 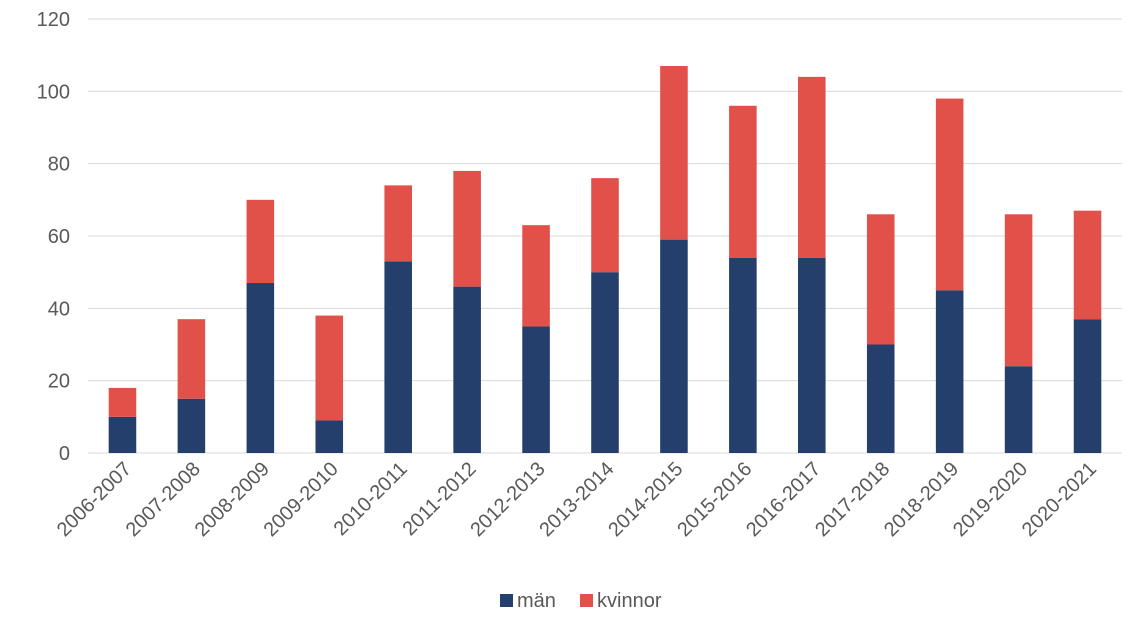 What do you see at coordinates (812, 355) in the screenshot?
I see `bar-man-2016-2017` at bounding box center [812, 355].